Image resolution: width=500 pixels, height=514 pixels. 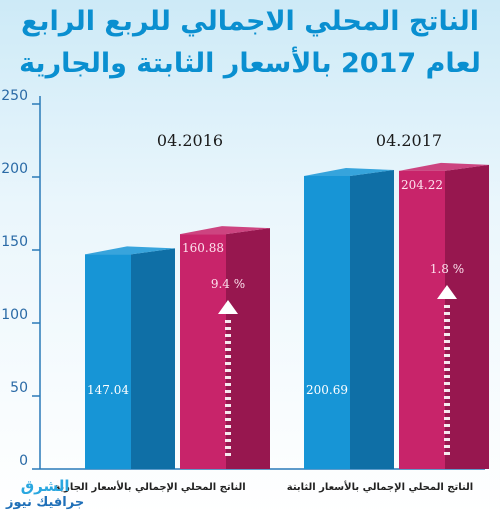 What do you see at coordinates (203, 248) in the screenshot?
I see `bar-value-label: 160.88` at bounding box center [203, 248].